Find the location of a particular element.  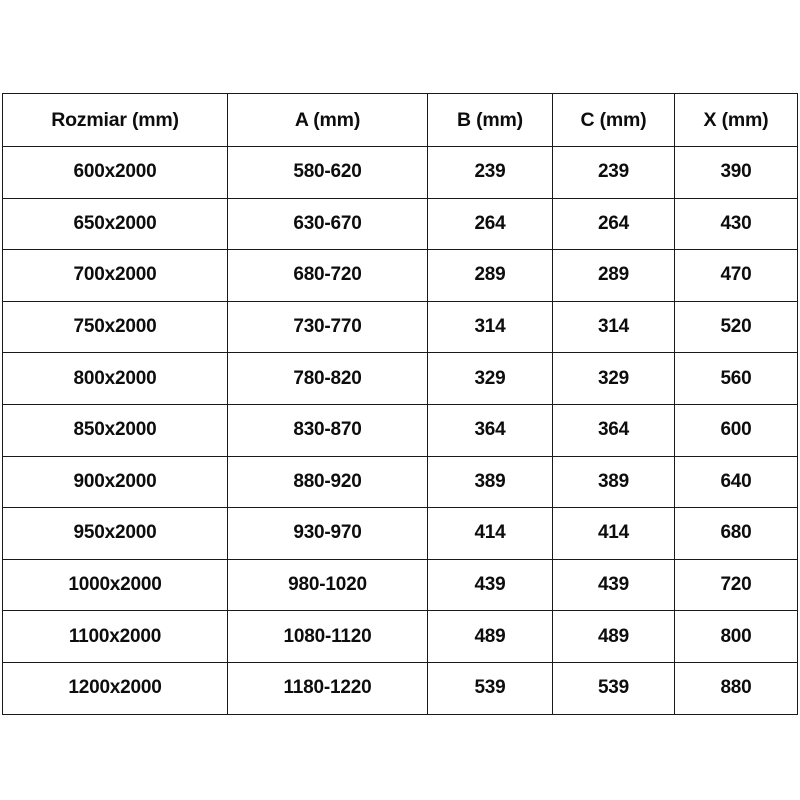

cell-c: 264 is located at coordinates (613, 224).